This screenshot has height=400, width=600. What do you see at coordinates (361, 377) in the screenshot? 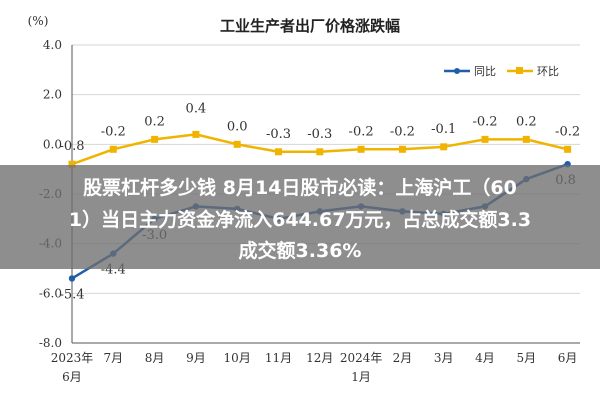
I see `x-tick-label-line: 1月` at bounding box center [361, 377].